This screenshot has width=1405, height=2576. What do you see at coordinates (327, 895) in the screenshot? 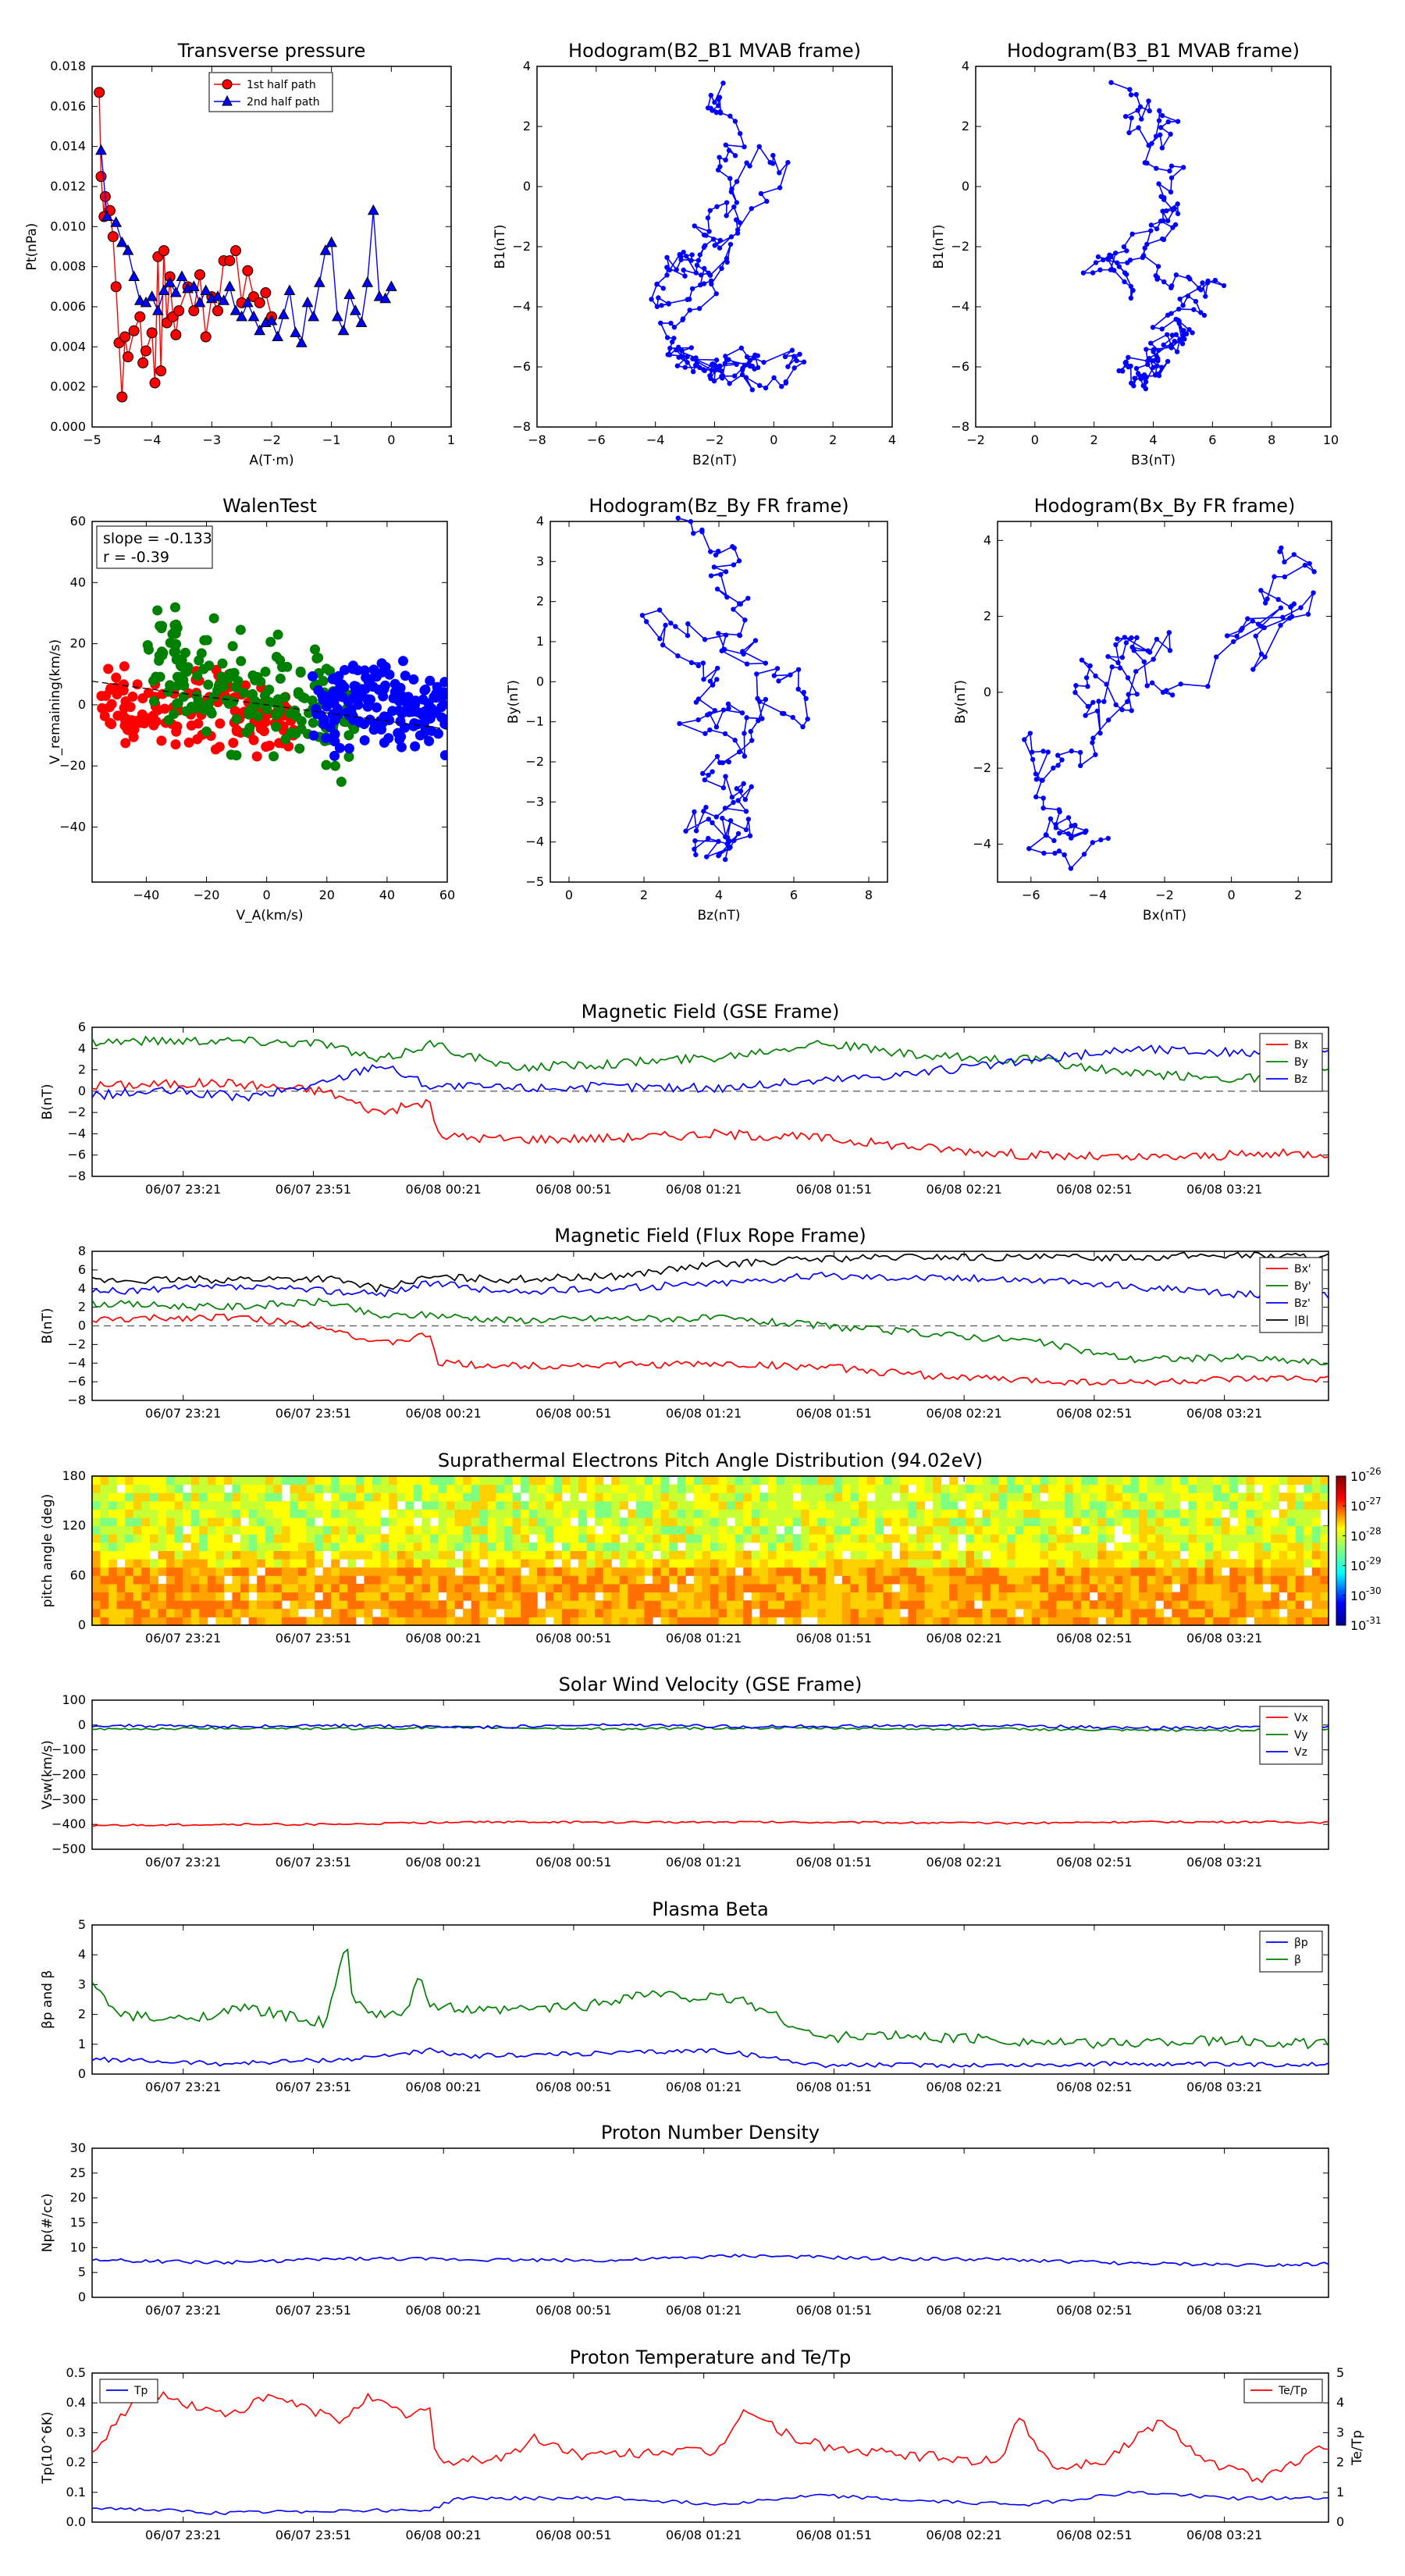
I see `x-tick-label: 20` at bounding box center [327, 895].